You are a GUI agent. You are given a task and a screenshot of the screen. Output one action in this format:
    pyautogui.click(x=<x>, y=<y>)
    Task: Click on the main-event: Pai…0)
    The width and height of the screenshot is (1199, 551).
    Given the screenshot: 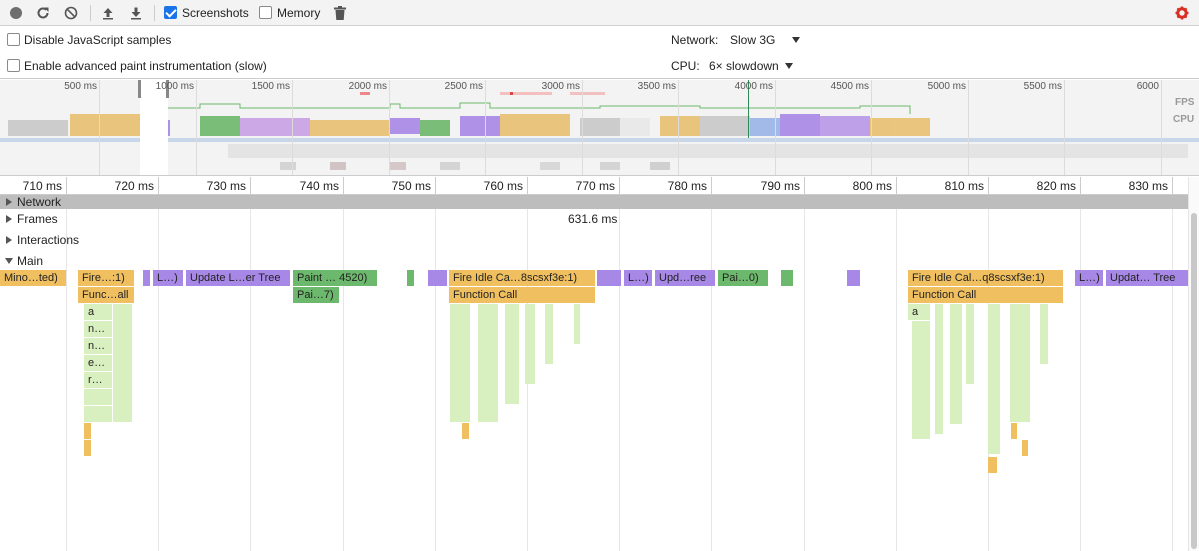 What is the action you would take?
    pyautogui.click(x=743, y=278)
    